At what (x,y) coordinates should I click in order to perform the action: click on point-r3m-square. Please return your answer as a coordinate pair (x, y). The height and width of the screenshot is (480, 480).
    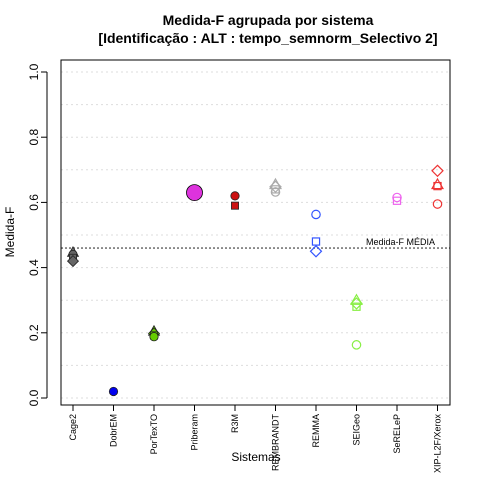
    Looking at the image, I should click on (235, 205).